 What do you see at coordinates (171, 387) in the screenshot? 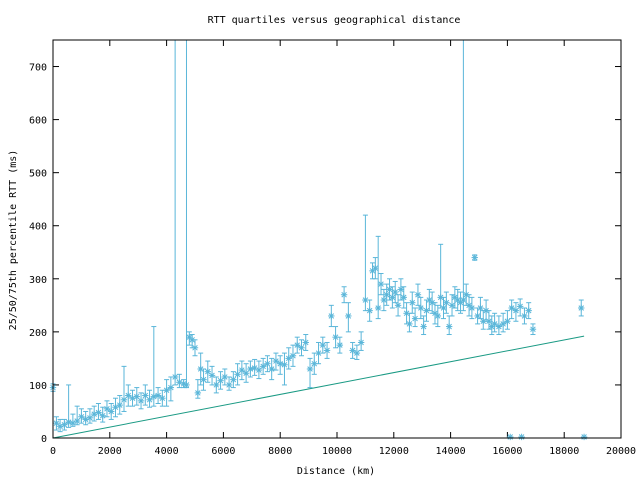
I see `median-point-28-d2` at bounding box center [171, 387].